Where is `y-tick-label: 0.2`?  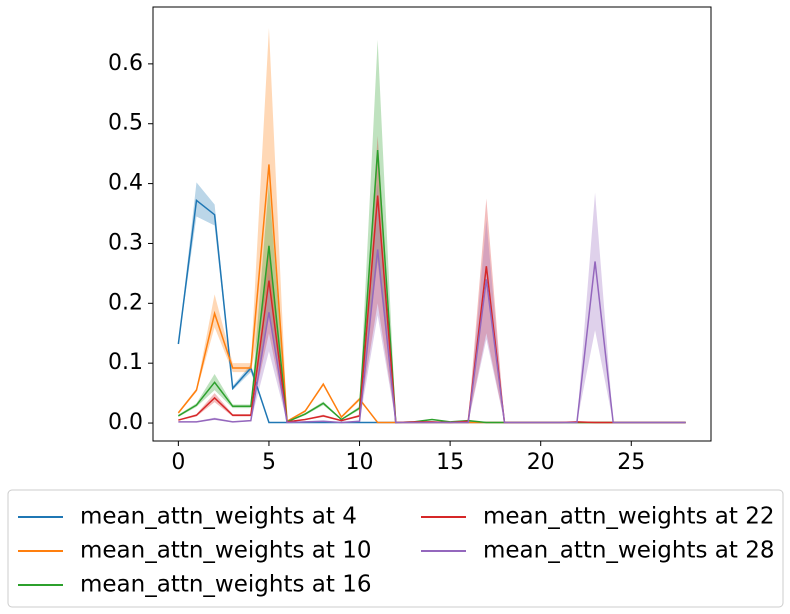 y-tick-label: 0.2 is located at coordinates (125, 302).